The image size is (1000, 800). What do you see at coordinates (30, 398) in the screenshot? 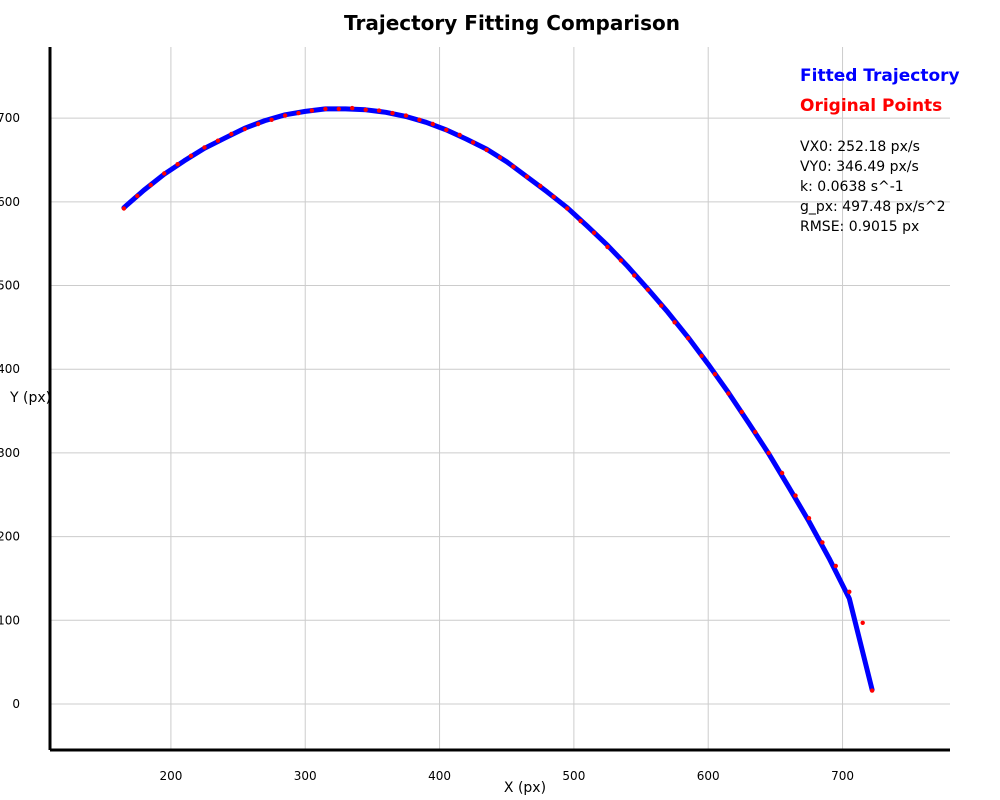
I see `y-axis-label: Y (px)` at bounding box center [30, 398].